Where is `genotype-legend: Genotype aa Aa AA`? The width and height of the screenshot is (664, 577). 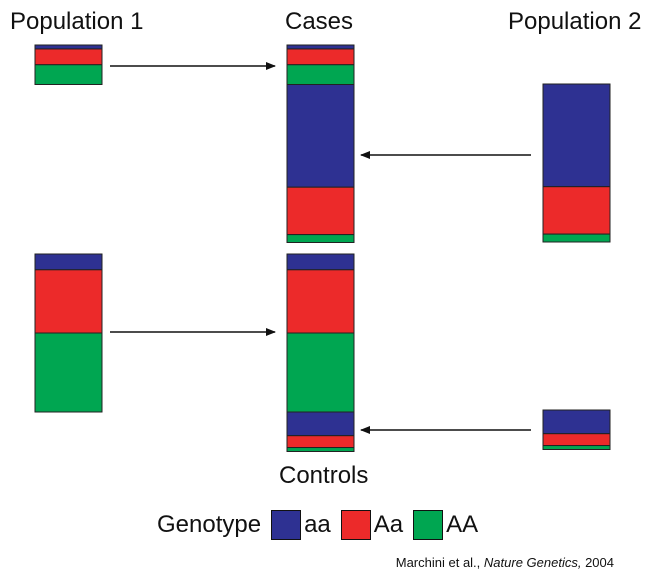 genotype-legend: Genotype aa Aa AA is located at coordinates (322, 525).